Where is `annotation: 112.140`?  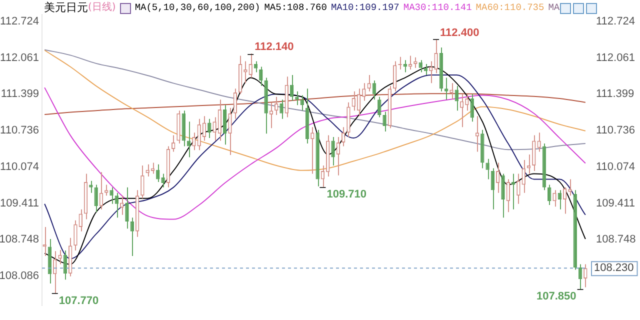 annotation: 112.140 is located at coordinates (274, 47).